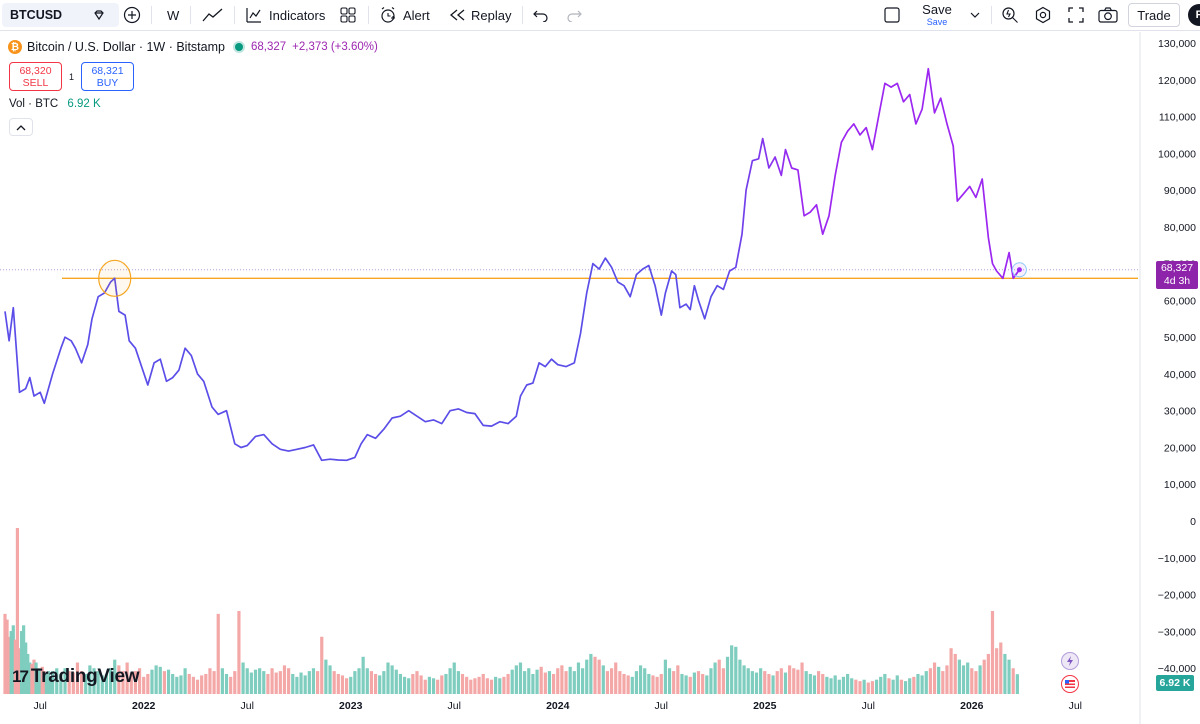  What do you see at coordinates (892, 15) in the screenshot?
I see `fullscreen-toggle-icon` at bounding box center [892, 15].